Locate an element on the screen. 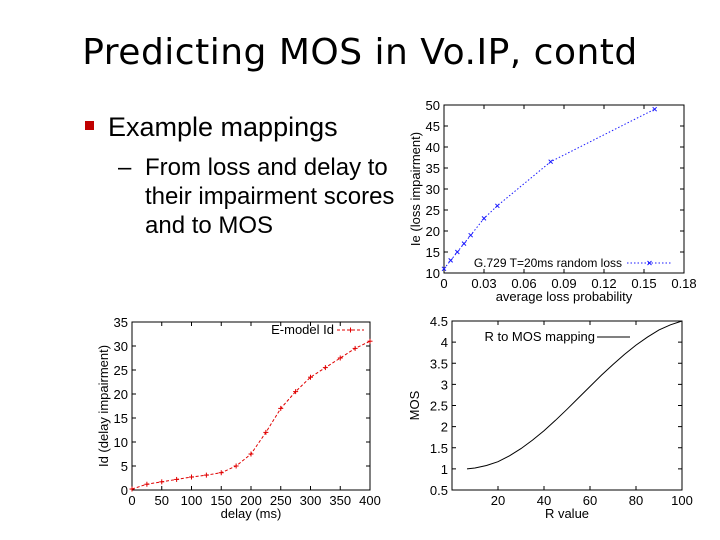 This screenshot has height=540, width=720. x-tick-label: 200 is located at coordinates (251, 500).